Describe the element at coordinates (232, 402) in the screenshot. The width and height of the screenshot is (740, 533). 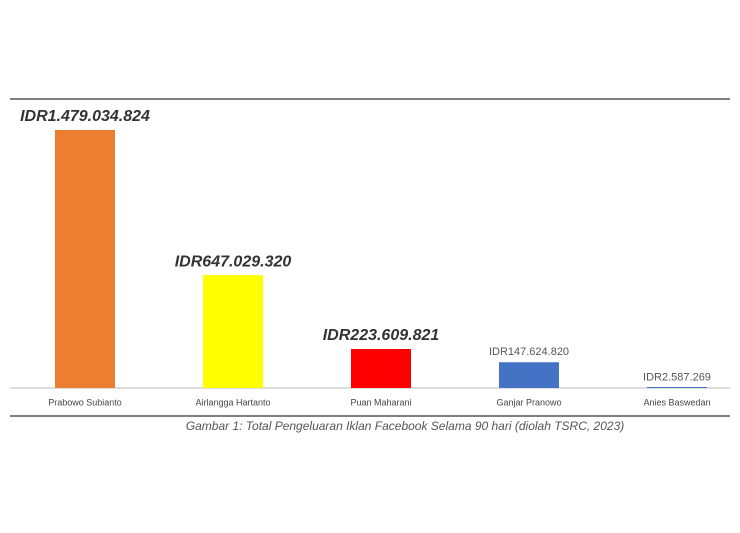
I see `x-tick-label: Airlangga Hartanto` at that location.